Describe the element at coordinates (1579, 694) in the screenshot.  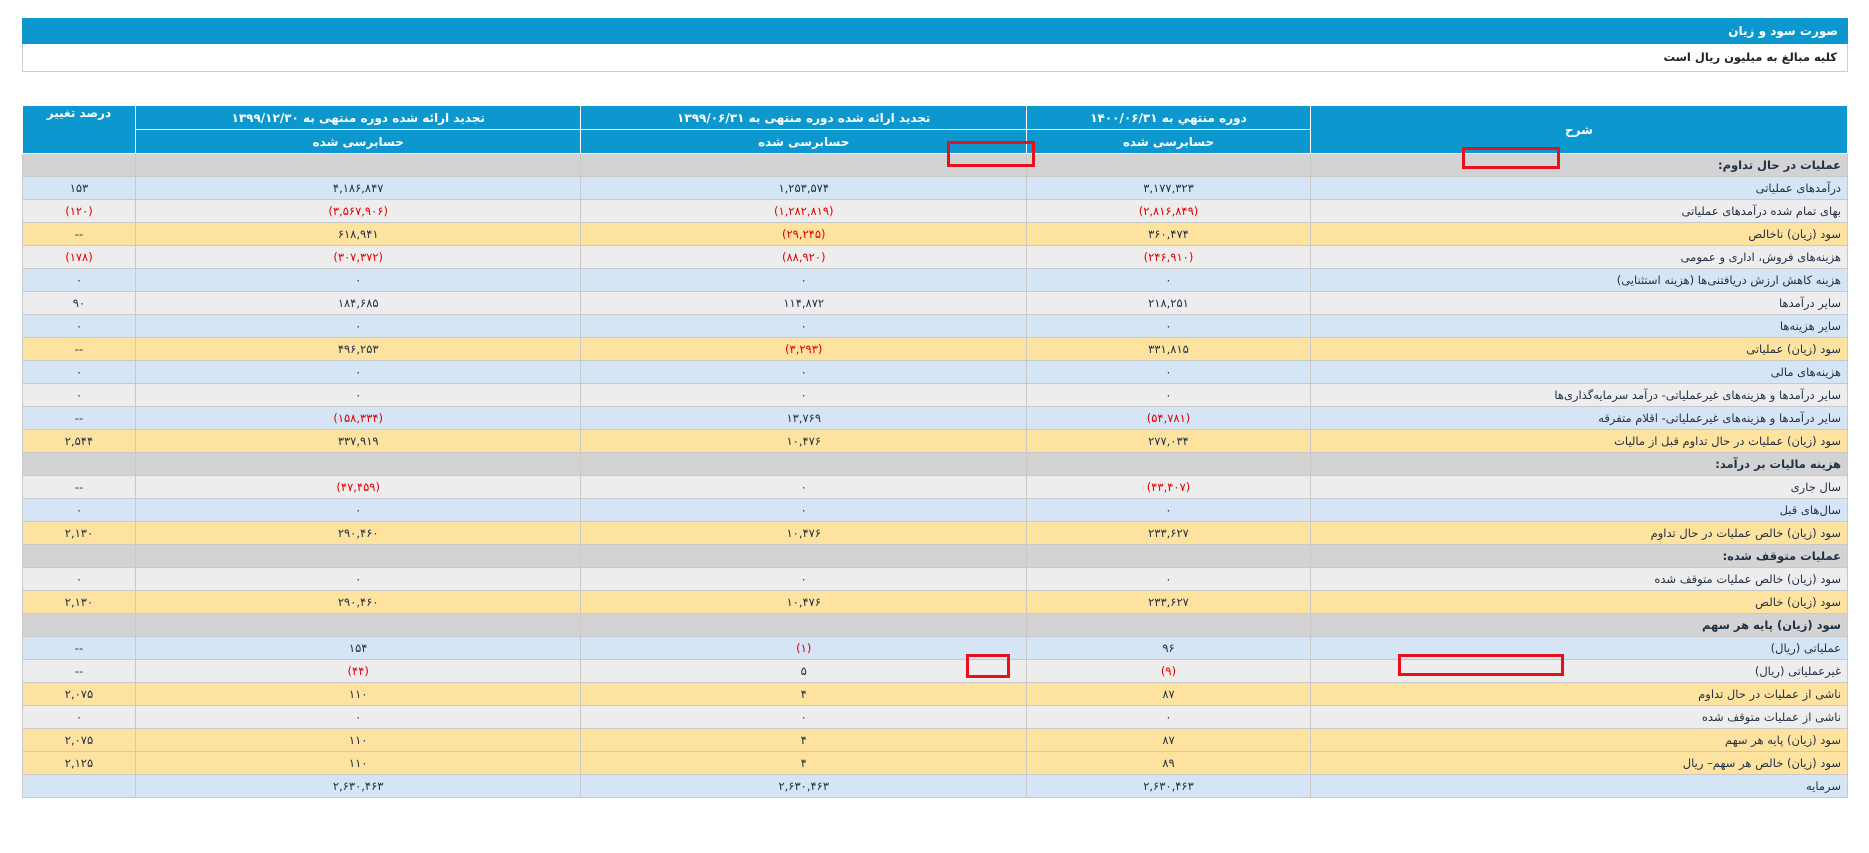
I see `row-description: ناشی از عملیات در حال تداوم` at that location.